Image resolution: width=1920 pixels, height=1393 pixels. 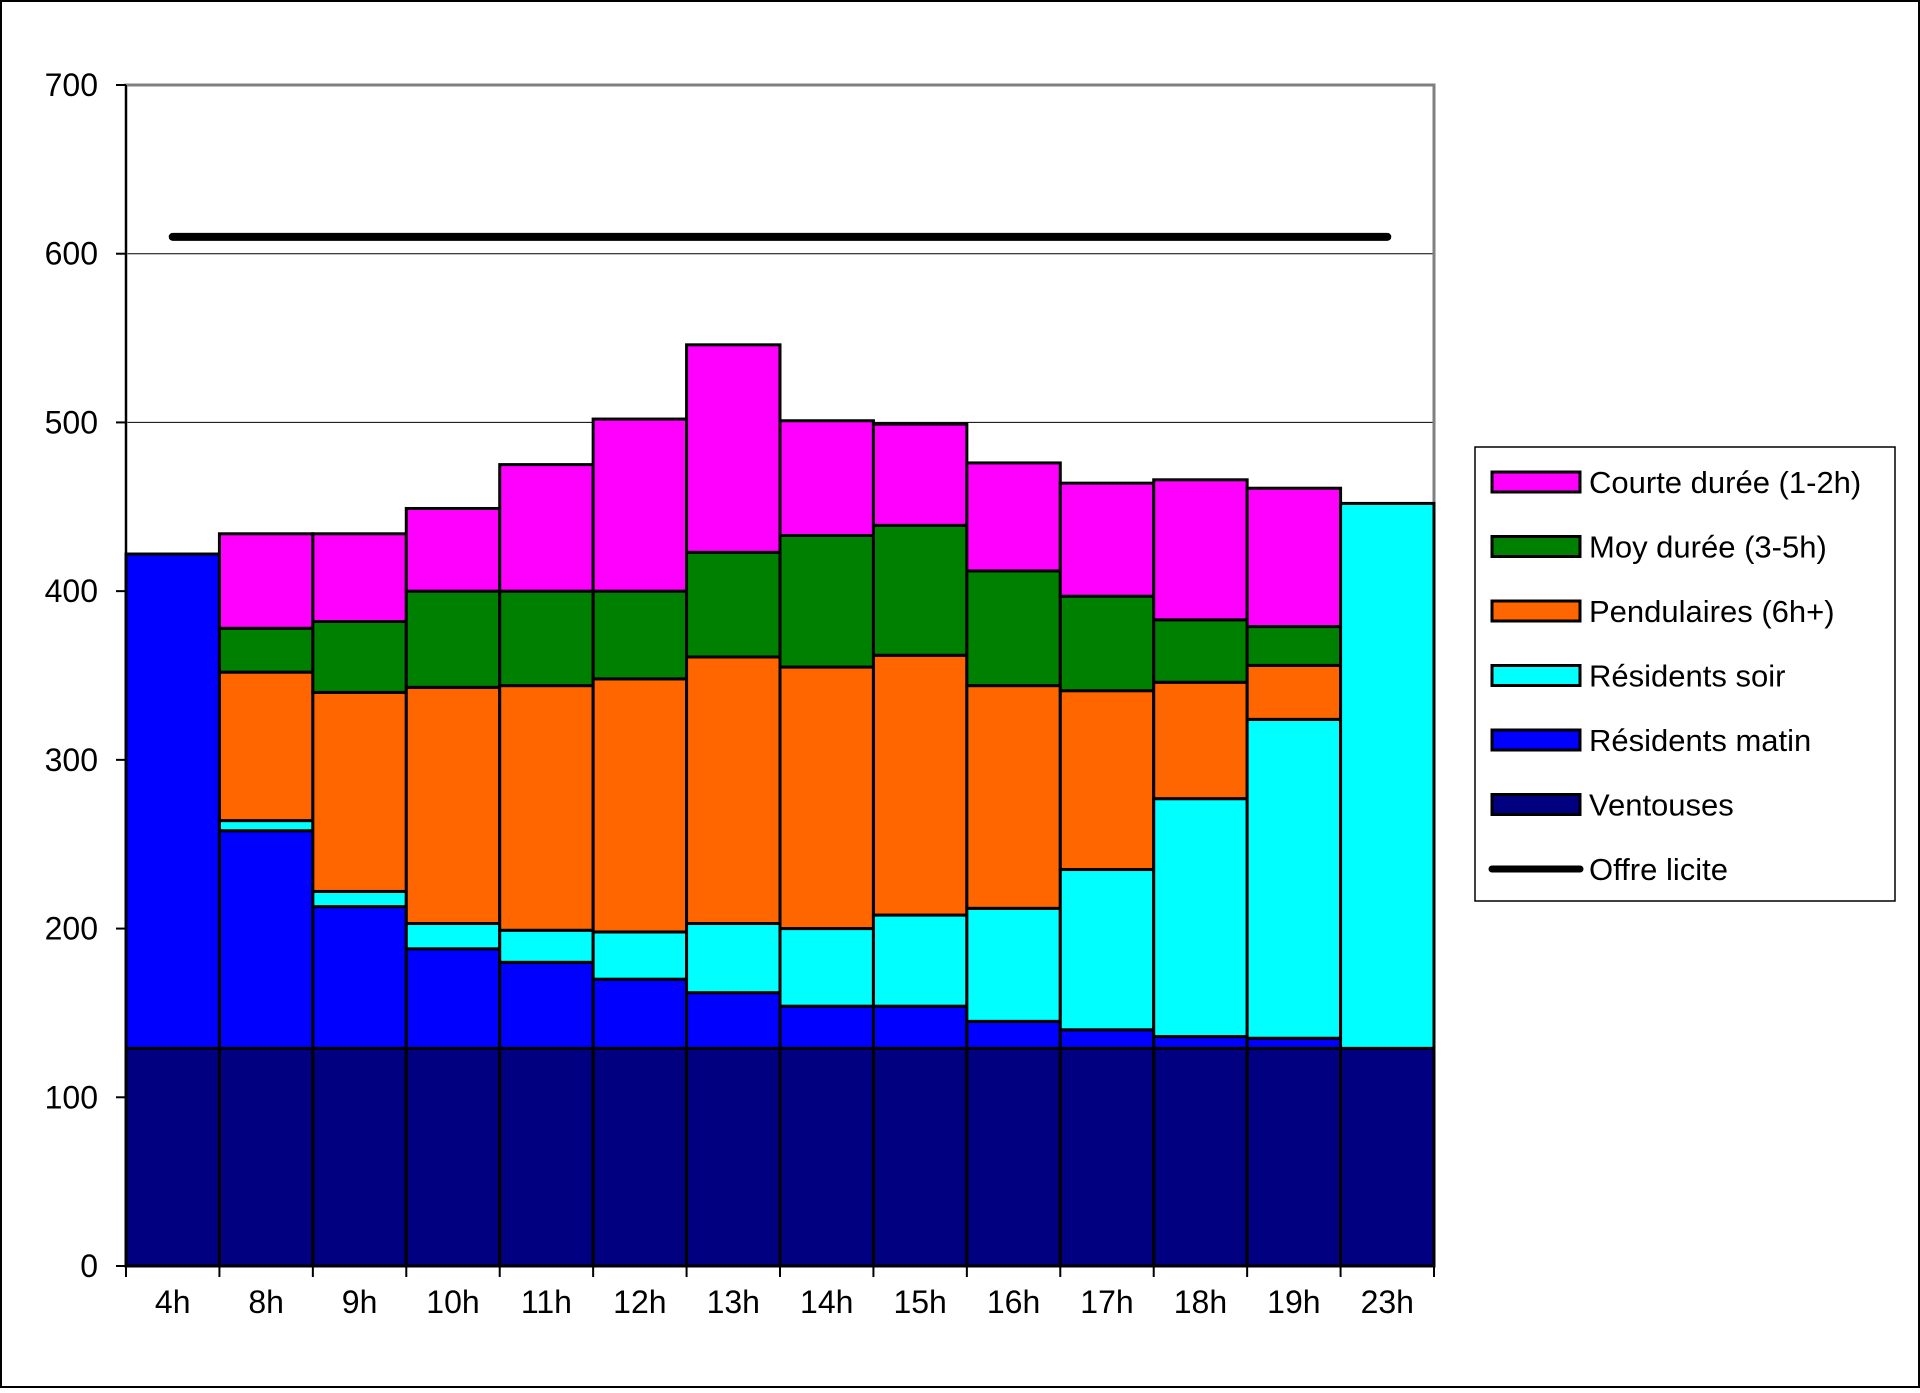 What do you see at coordinates (733, 958) in the screenshot?
I see `bar-13h-residents-soir` at bounding box center [733, 958].